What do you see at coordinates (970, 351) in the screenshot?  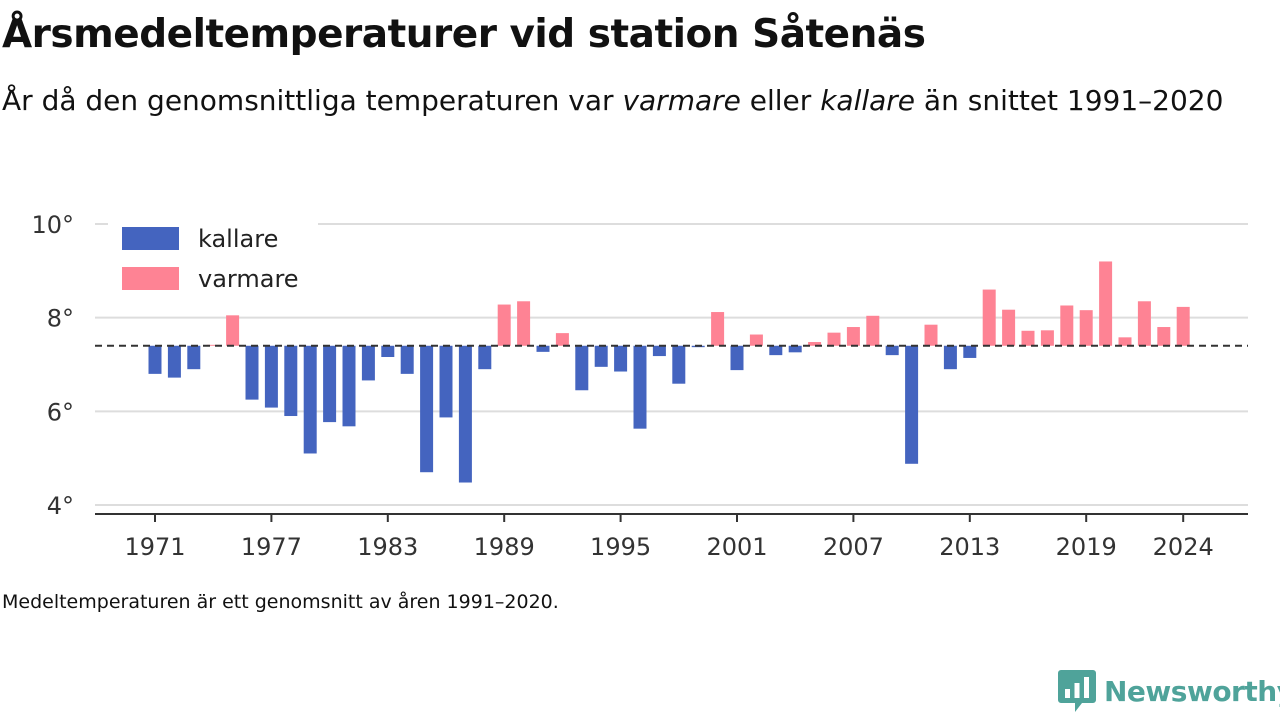 I see `bar-2013` at bounding box center [970, 351].